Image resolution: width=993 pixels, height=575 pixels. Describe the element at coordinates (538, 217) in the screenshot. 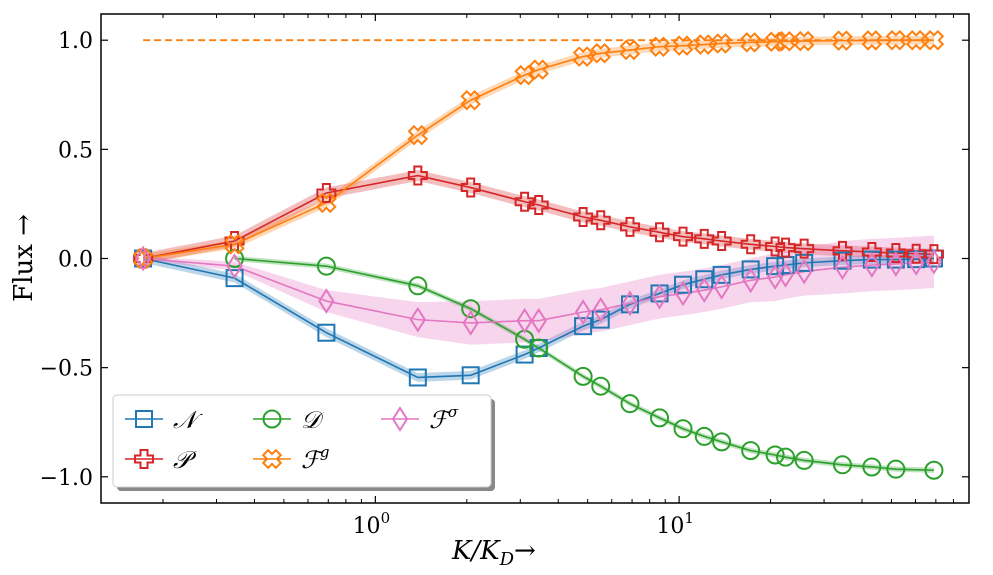

I see `band-P` at that location.